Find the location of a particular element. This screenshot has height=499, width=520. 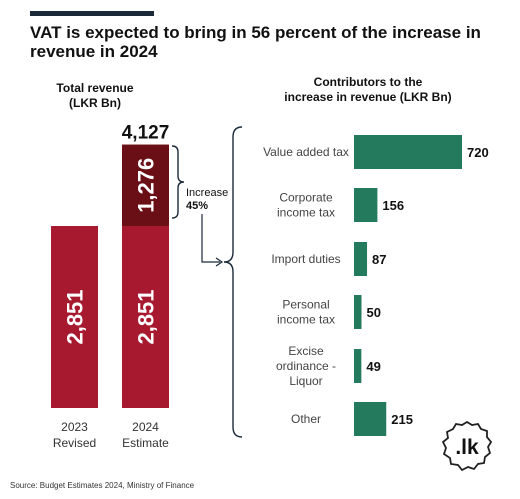

contributor-category-label-4-2: Liquor is located at coordinates (305, 381).